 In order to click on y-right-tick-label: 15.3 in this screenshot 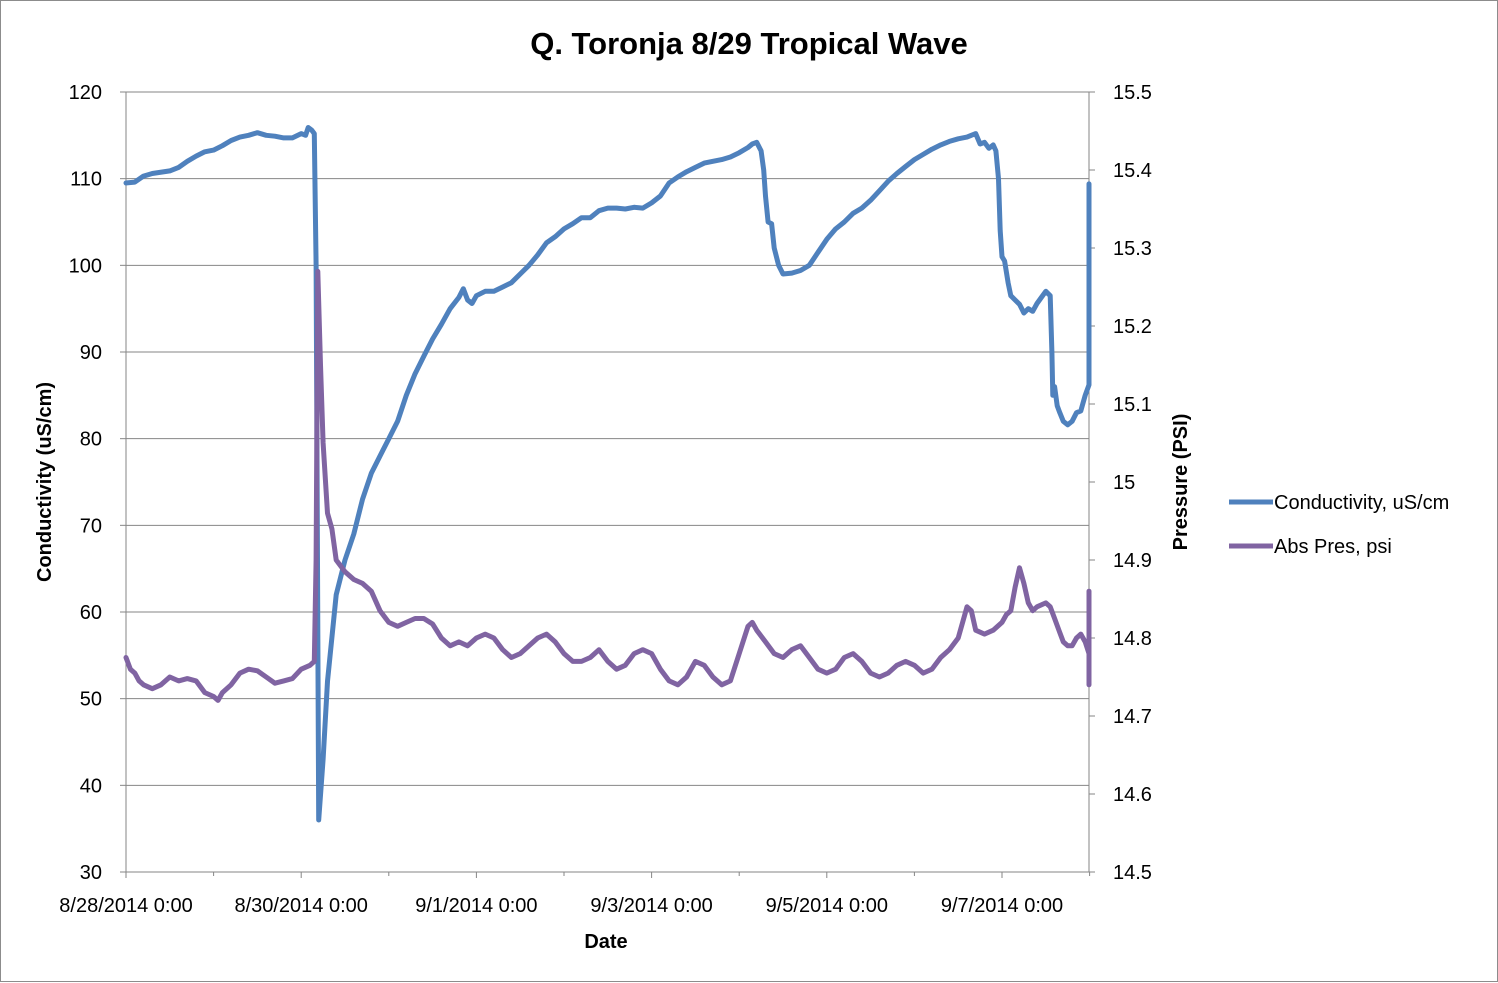, I will do `click(1132, 249)`.